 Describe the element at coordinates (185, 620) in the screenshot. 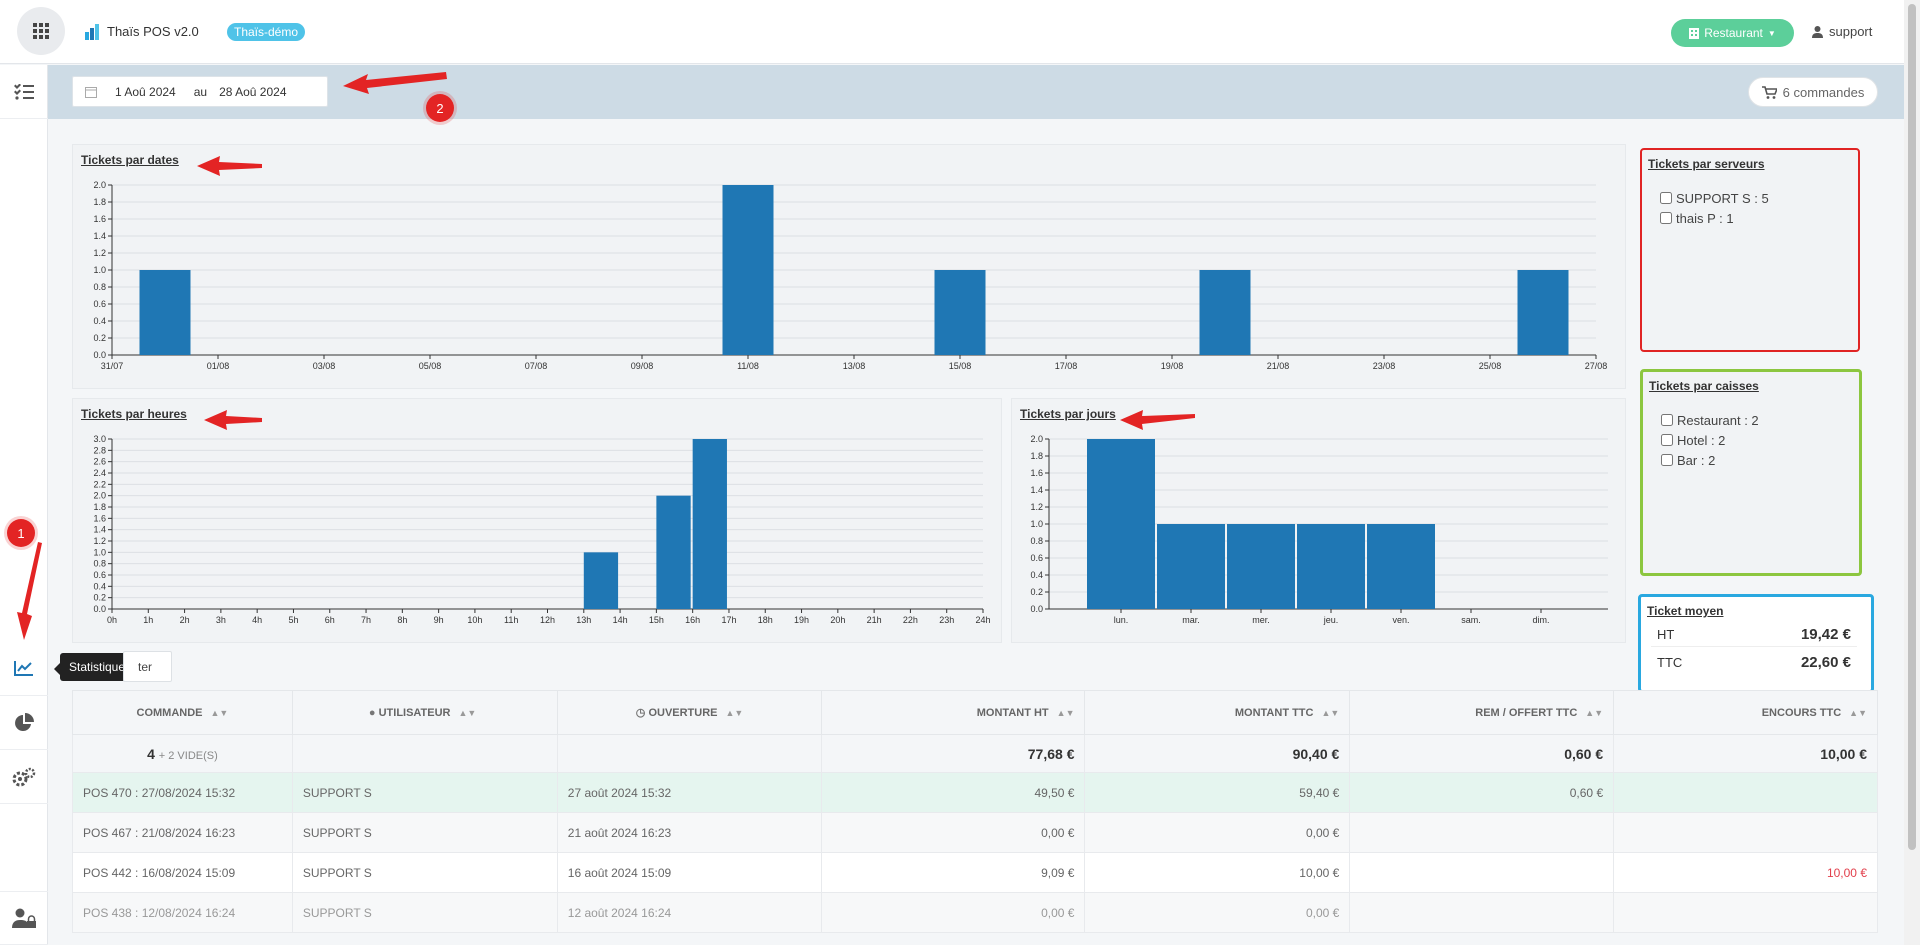

I see `x-tick-label: 2h` at that location.